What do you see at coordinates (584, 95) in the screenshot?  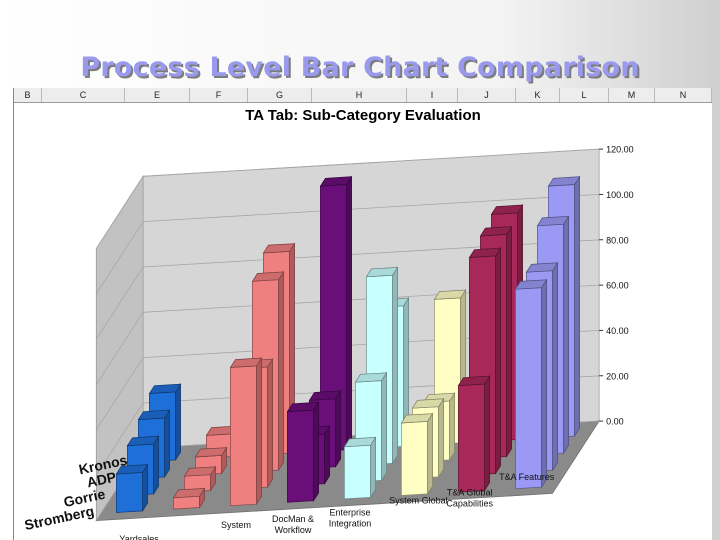 I see `column-header-l: L` at bounding box center [584, 95].